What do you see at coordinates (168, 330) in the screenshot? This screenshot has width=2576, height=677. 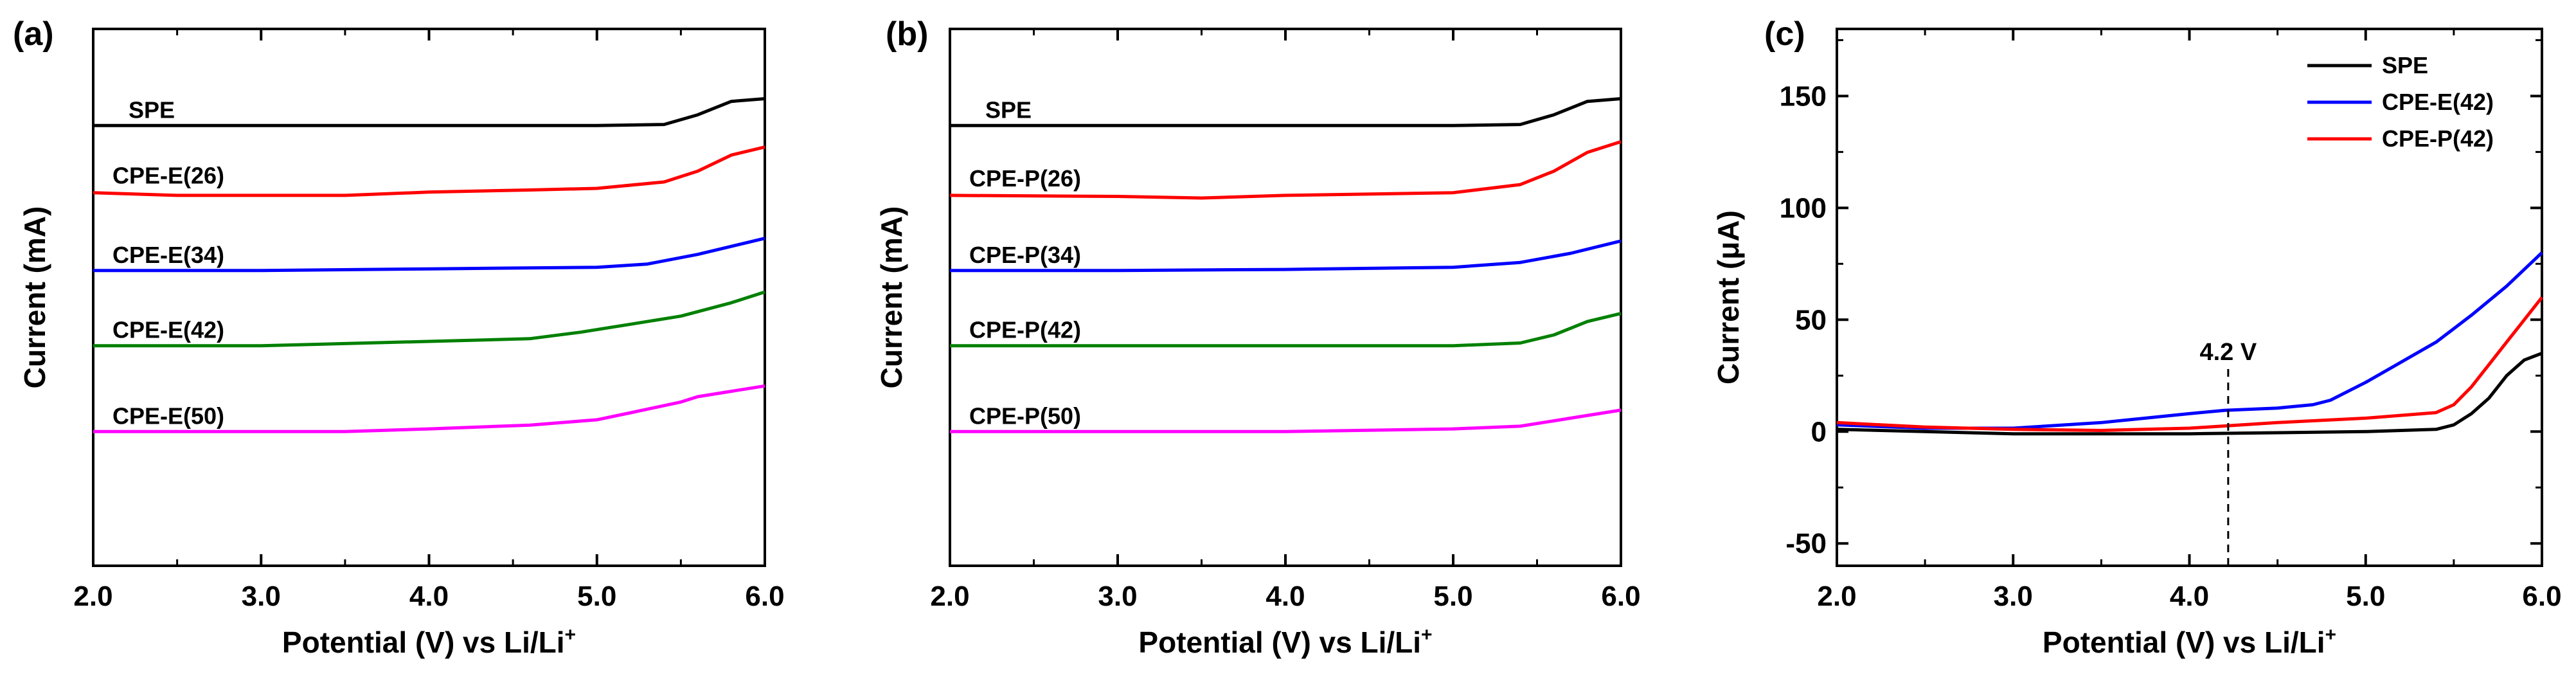 I see `series-label: CPE-E(42)` at bounding box center [168, 330].